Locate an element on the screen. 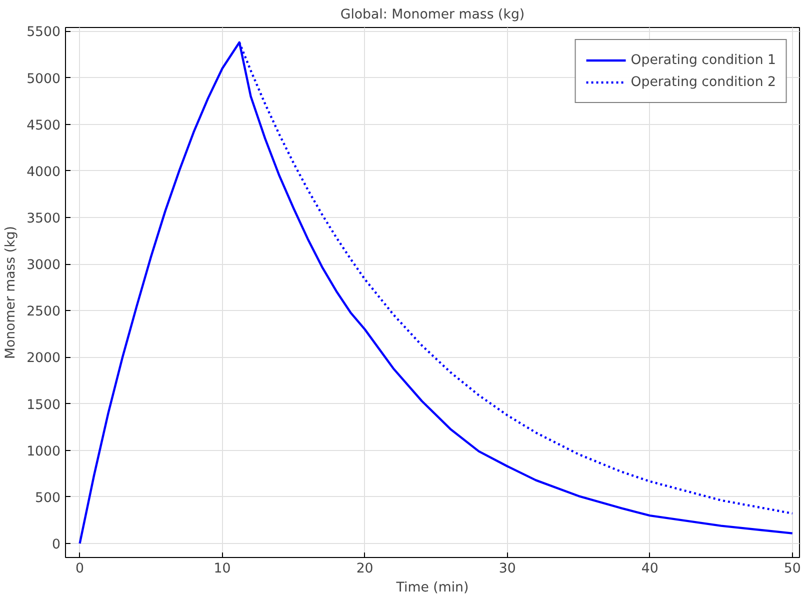  y-tick-label: 1500 is located at coordinates (43, 405).